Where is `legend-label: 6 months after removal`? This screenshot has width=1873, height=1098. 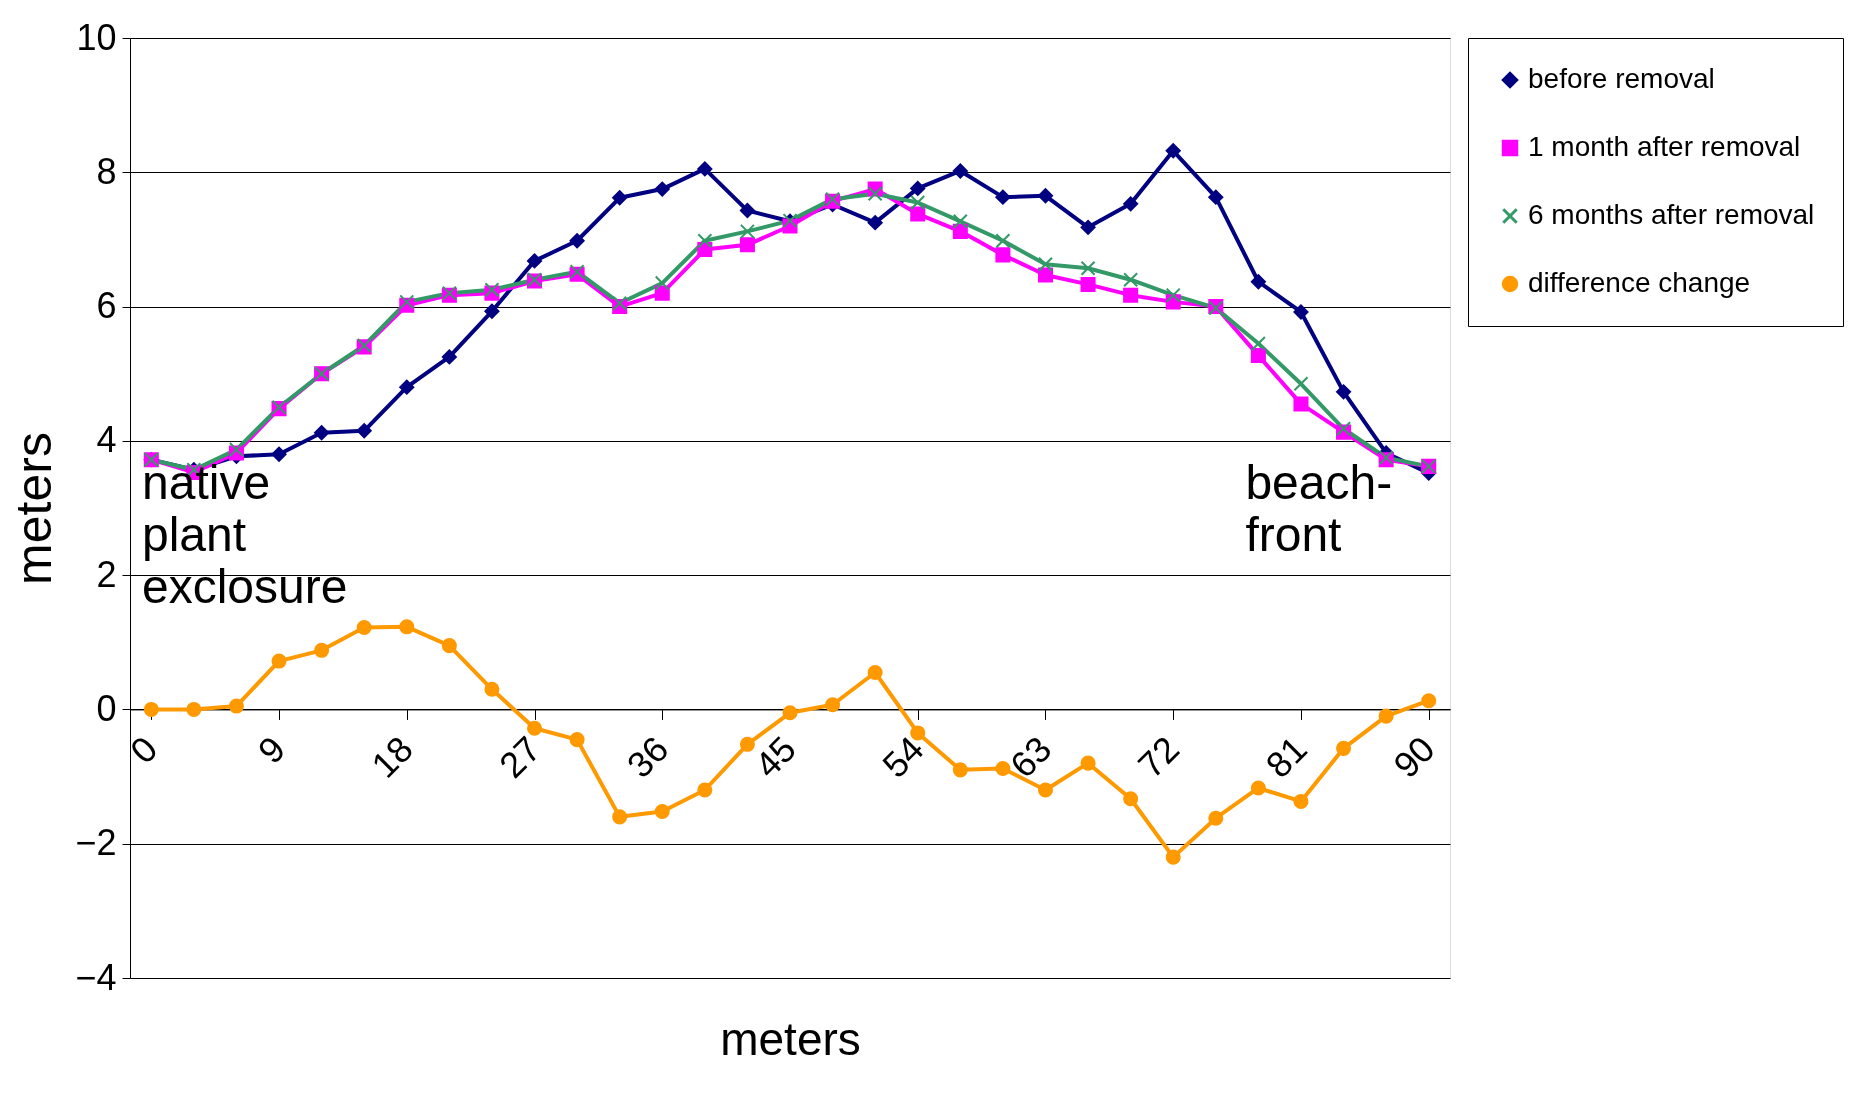 legend-label: 6 months after removal is located at coordinates (1671, 214).